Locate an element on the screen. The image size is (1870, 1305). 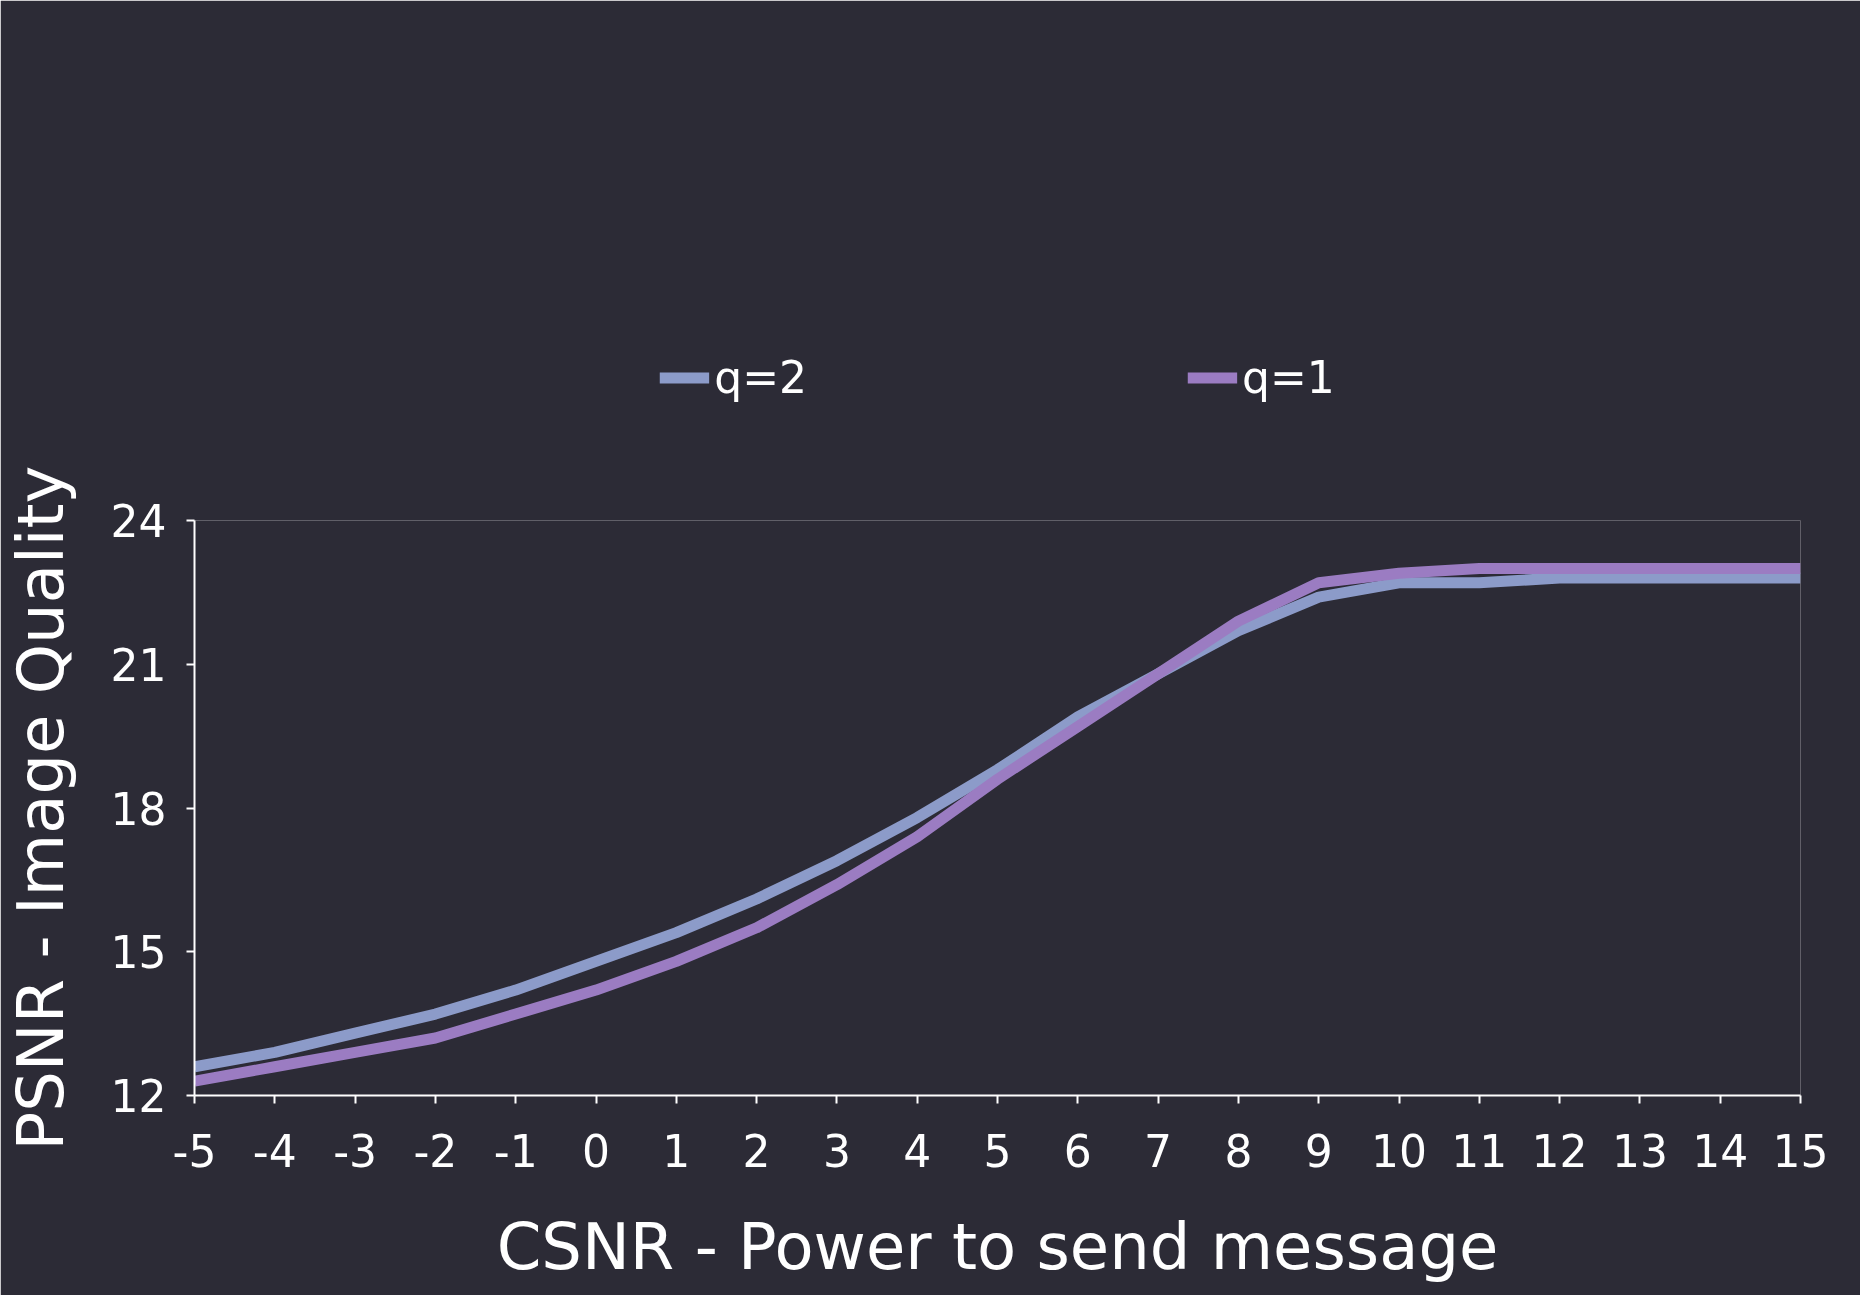
x-tick-label: 5 is located at coordinates (997, 1151).